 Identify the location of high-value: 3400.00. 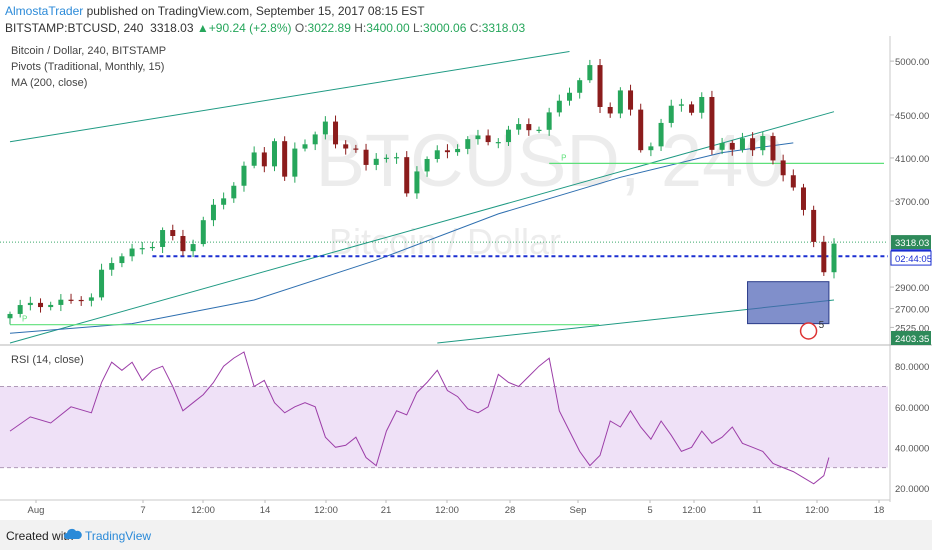
(388, 28).